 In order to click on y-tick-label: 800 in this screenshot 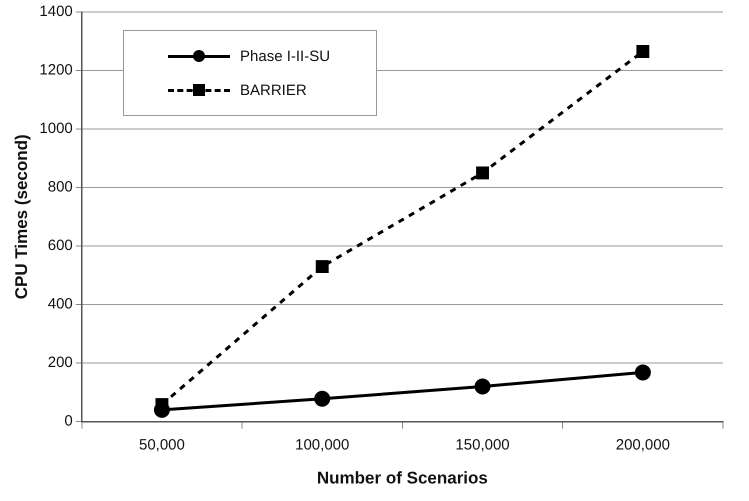, I will do `click(60, 187)`.